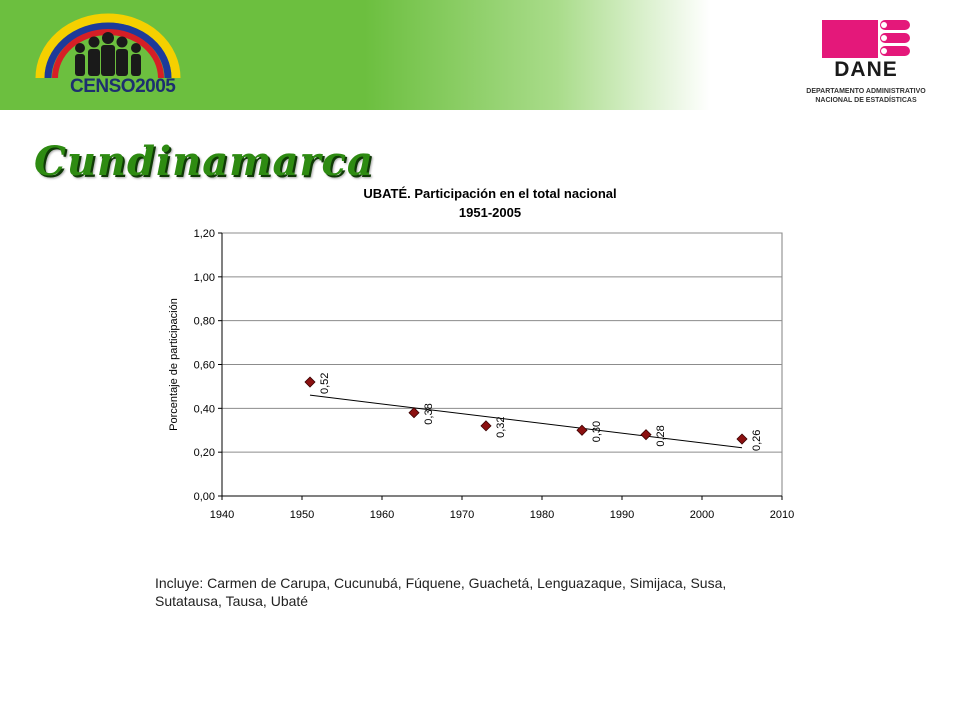  I want to click on y-tick-label: 1,00, so click(204, 278).